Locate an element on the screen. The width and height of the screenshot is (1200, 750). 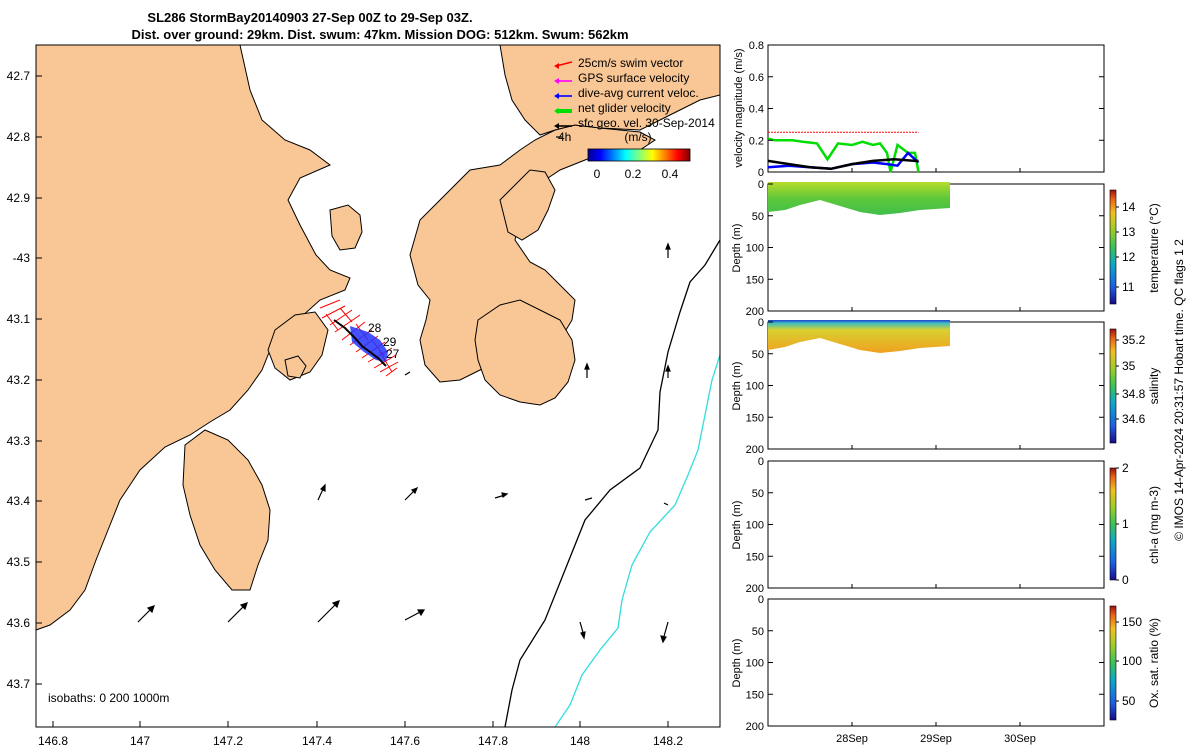
dive-current-blob is located at coordinates (369, 344).